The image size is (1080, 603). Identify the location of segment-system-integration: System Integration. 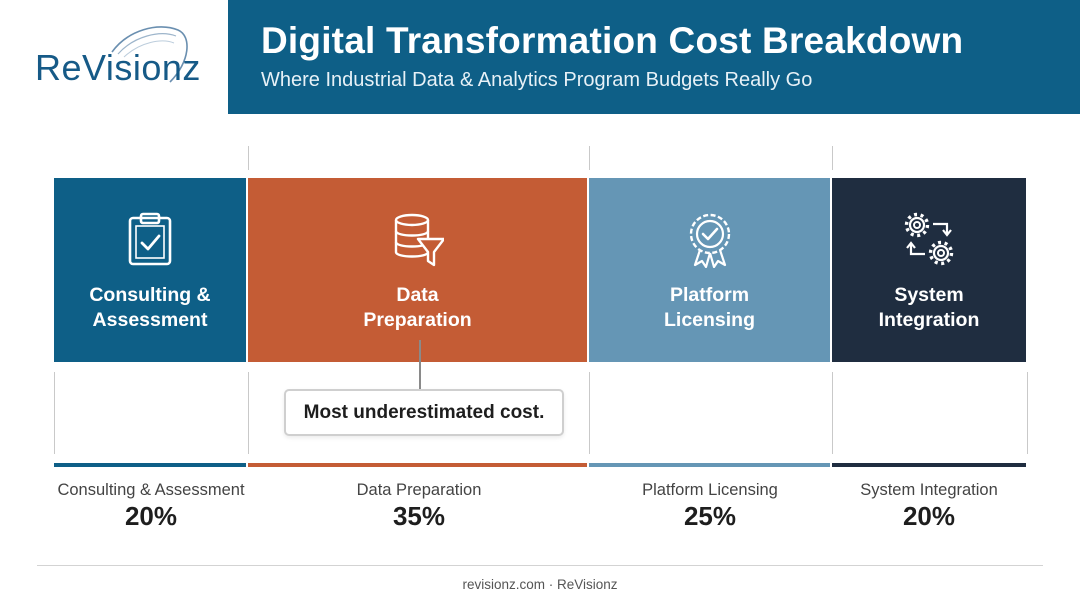
(929, 270).